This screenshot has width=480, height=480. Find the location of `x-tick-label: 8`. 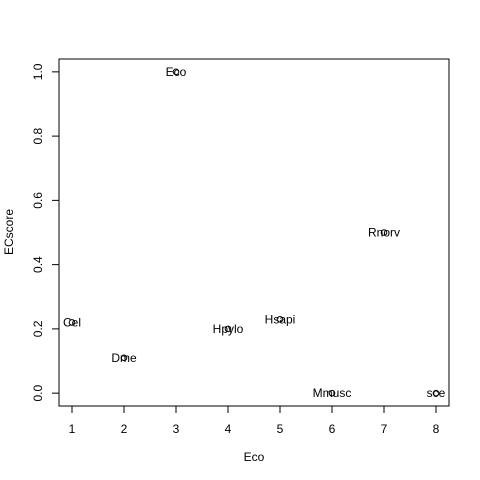

x-tick-label: 8 is located at coordinates (436, 429).